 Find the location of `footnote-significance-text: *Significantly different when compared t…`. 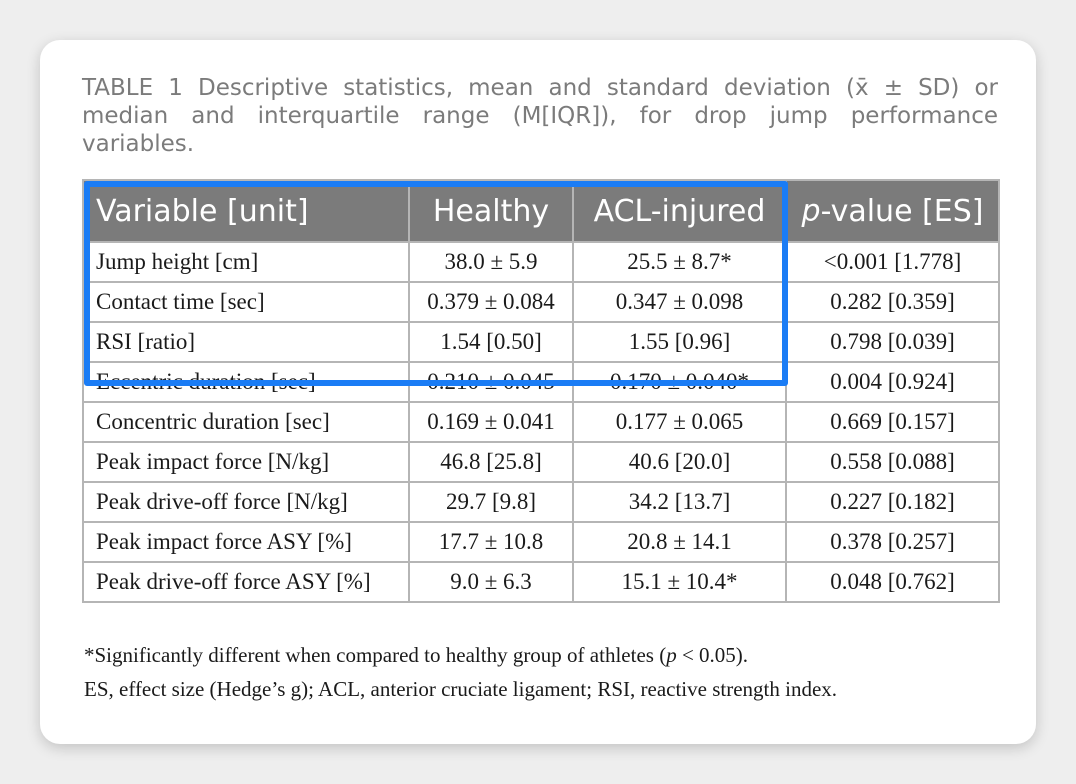

footnote-significance-text: *Significantly different when compared t… is located at coordinates (375, 655).